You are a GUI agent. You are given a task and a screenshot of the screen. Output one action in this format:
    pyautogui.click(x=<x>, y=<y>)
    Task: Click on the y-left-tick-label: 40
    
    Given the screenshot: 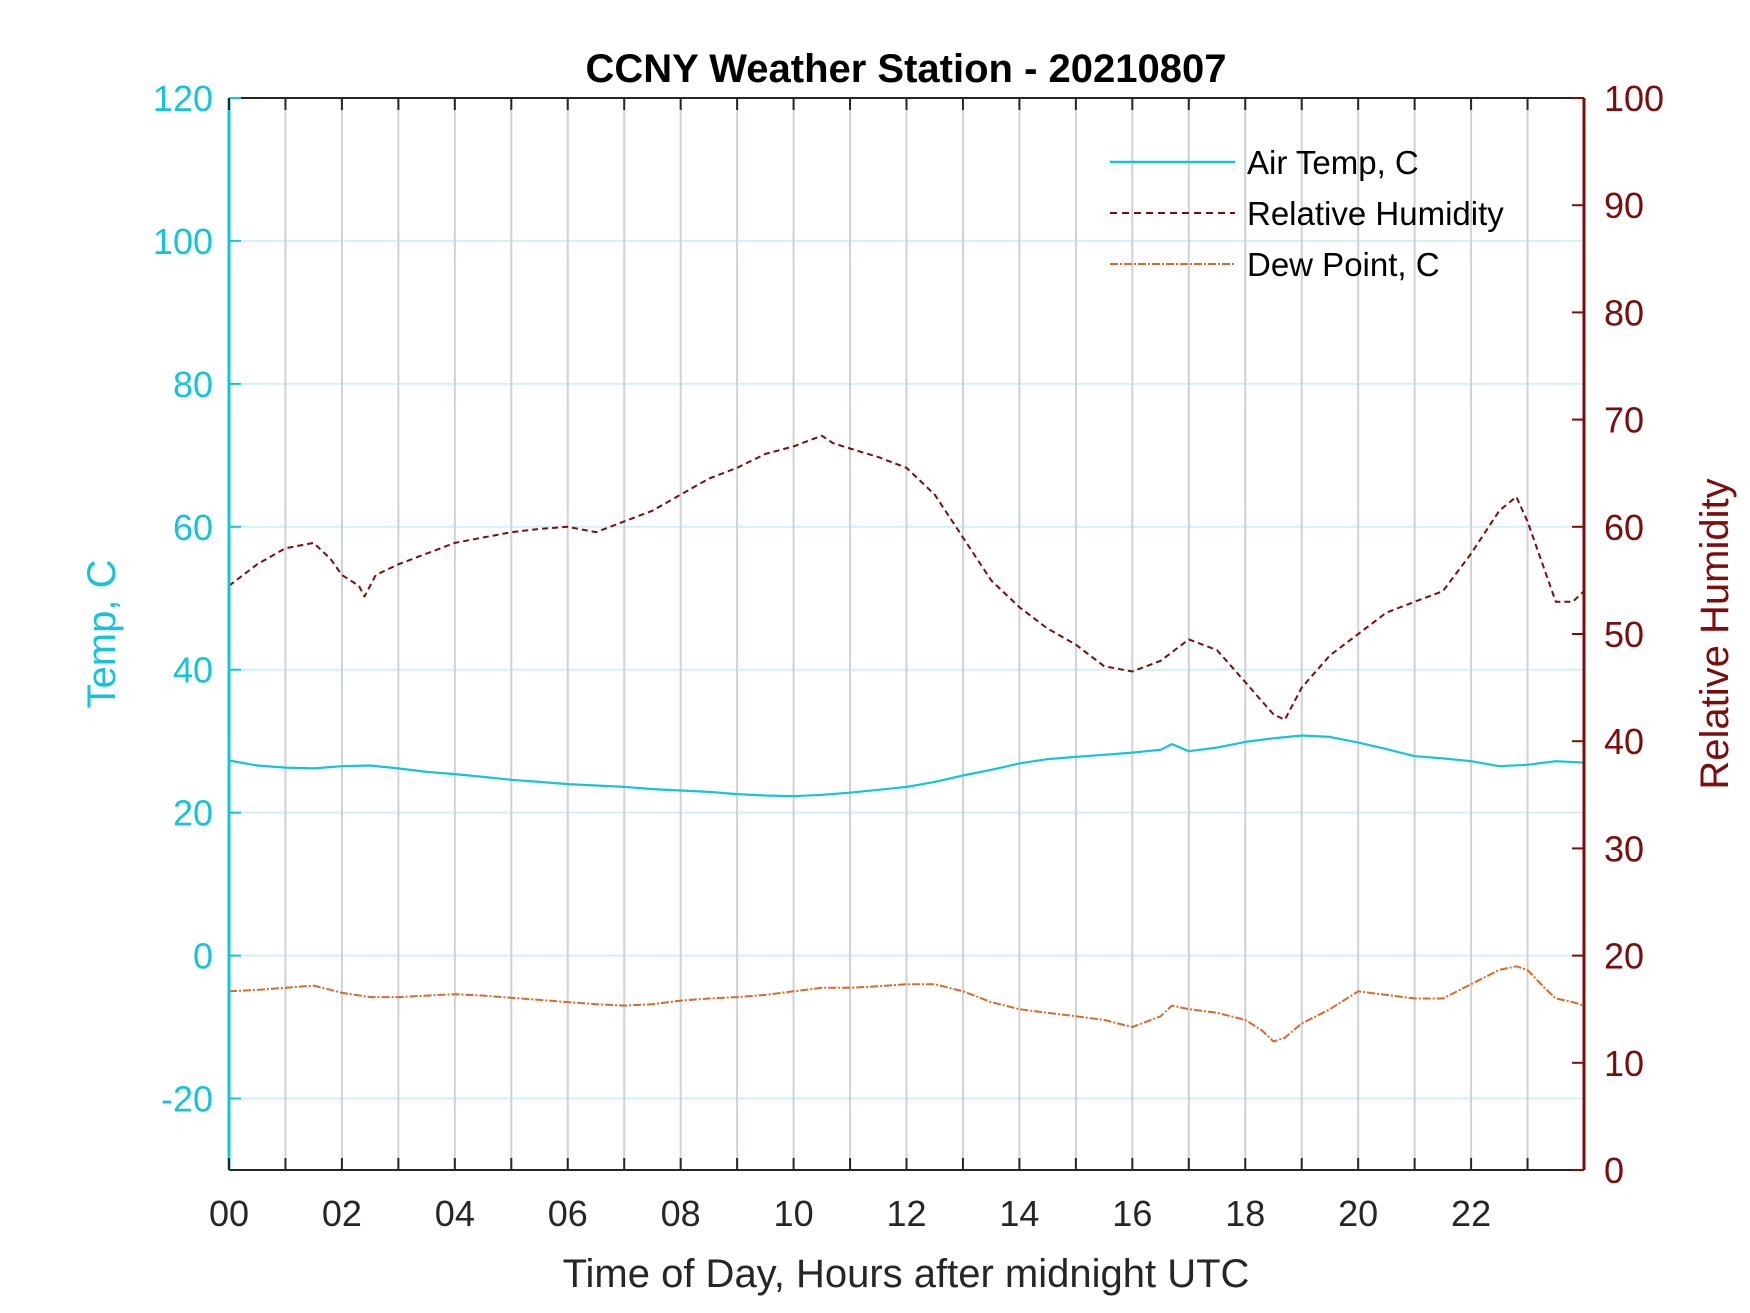 What is the action you would take?
    pyautogui.click(x=193, y=670)
    